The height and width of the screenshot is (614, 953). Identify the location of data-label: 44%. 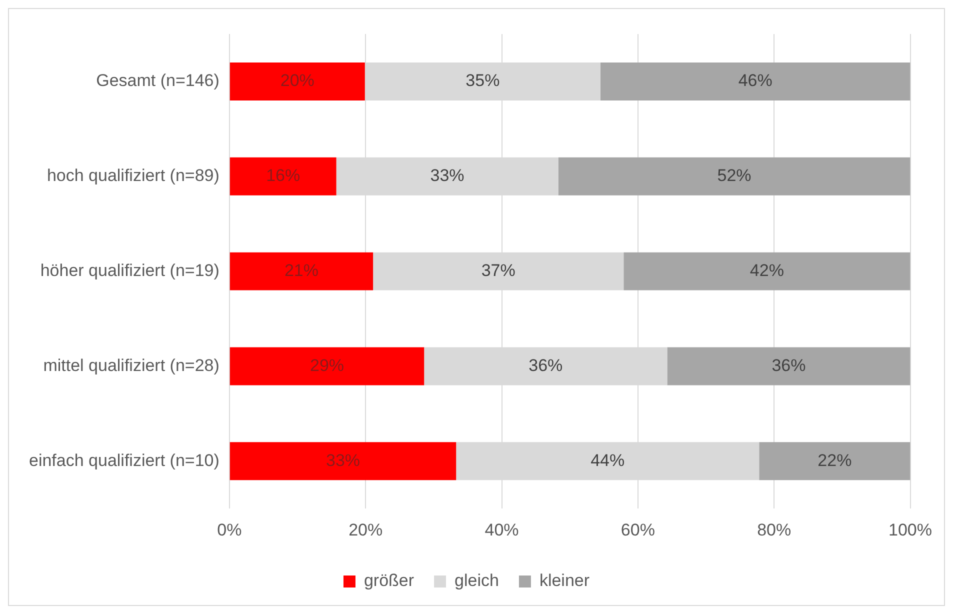
(607, 460).